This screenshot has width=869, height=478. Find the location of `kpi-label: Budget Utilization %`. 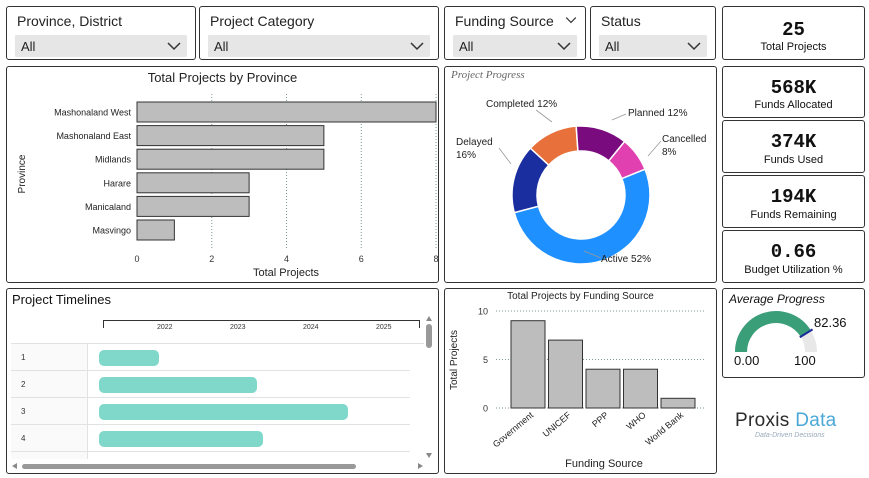

kpi-label: Budget Utilization % is located at coordinates (793, 270).